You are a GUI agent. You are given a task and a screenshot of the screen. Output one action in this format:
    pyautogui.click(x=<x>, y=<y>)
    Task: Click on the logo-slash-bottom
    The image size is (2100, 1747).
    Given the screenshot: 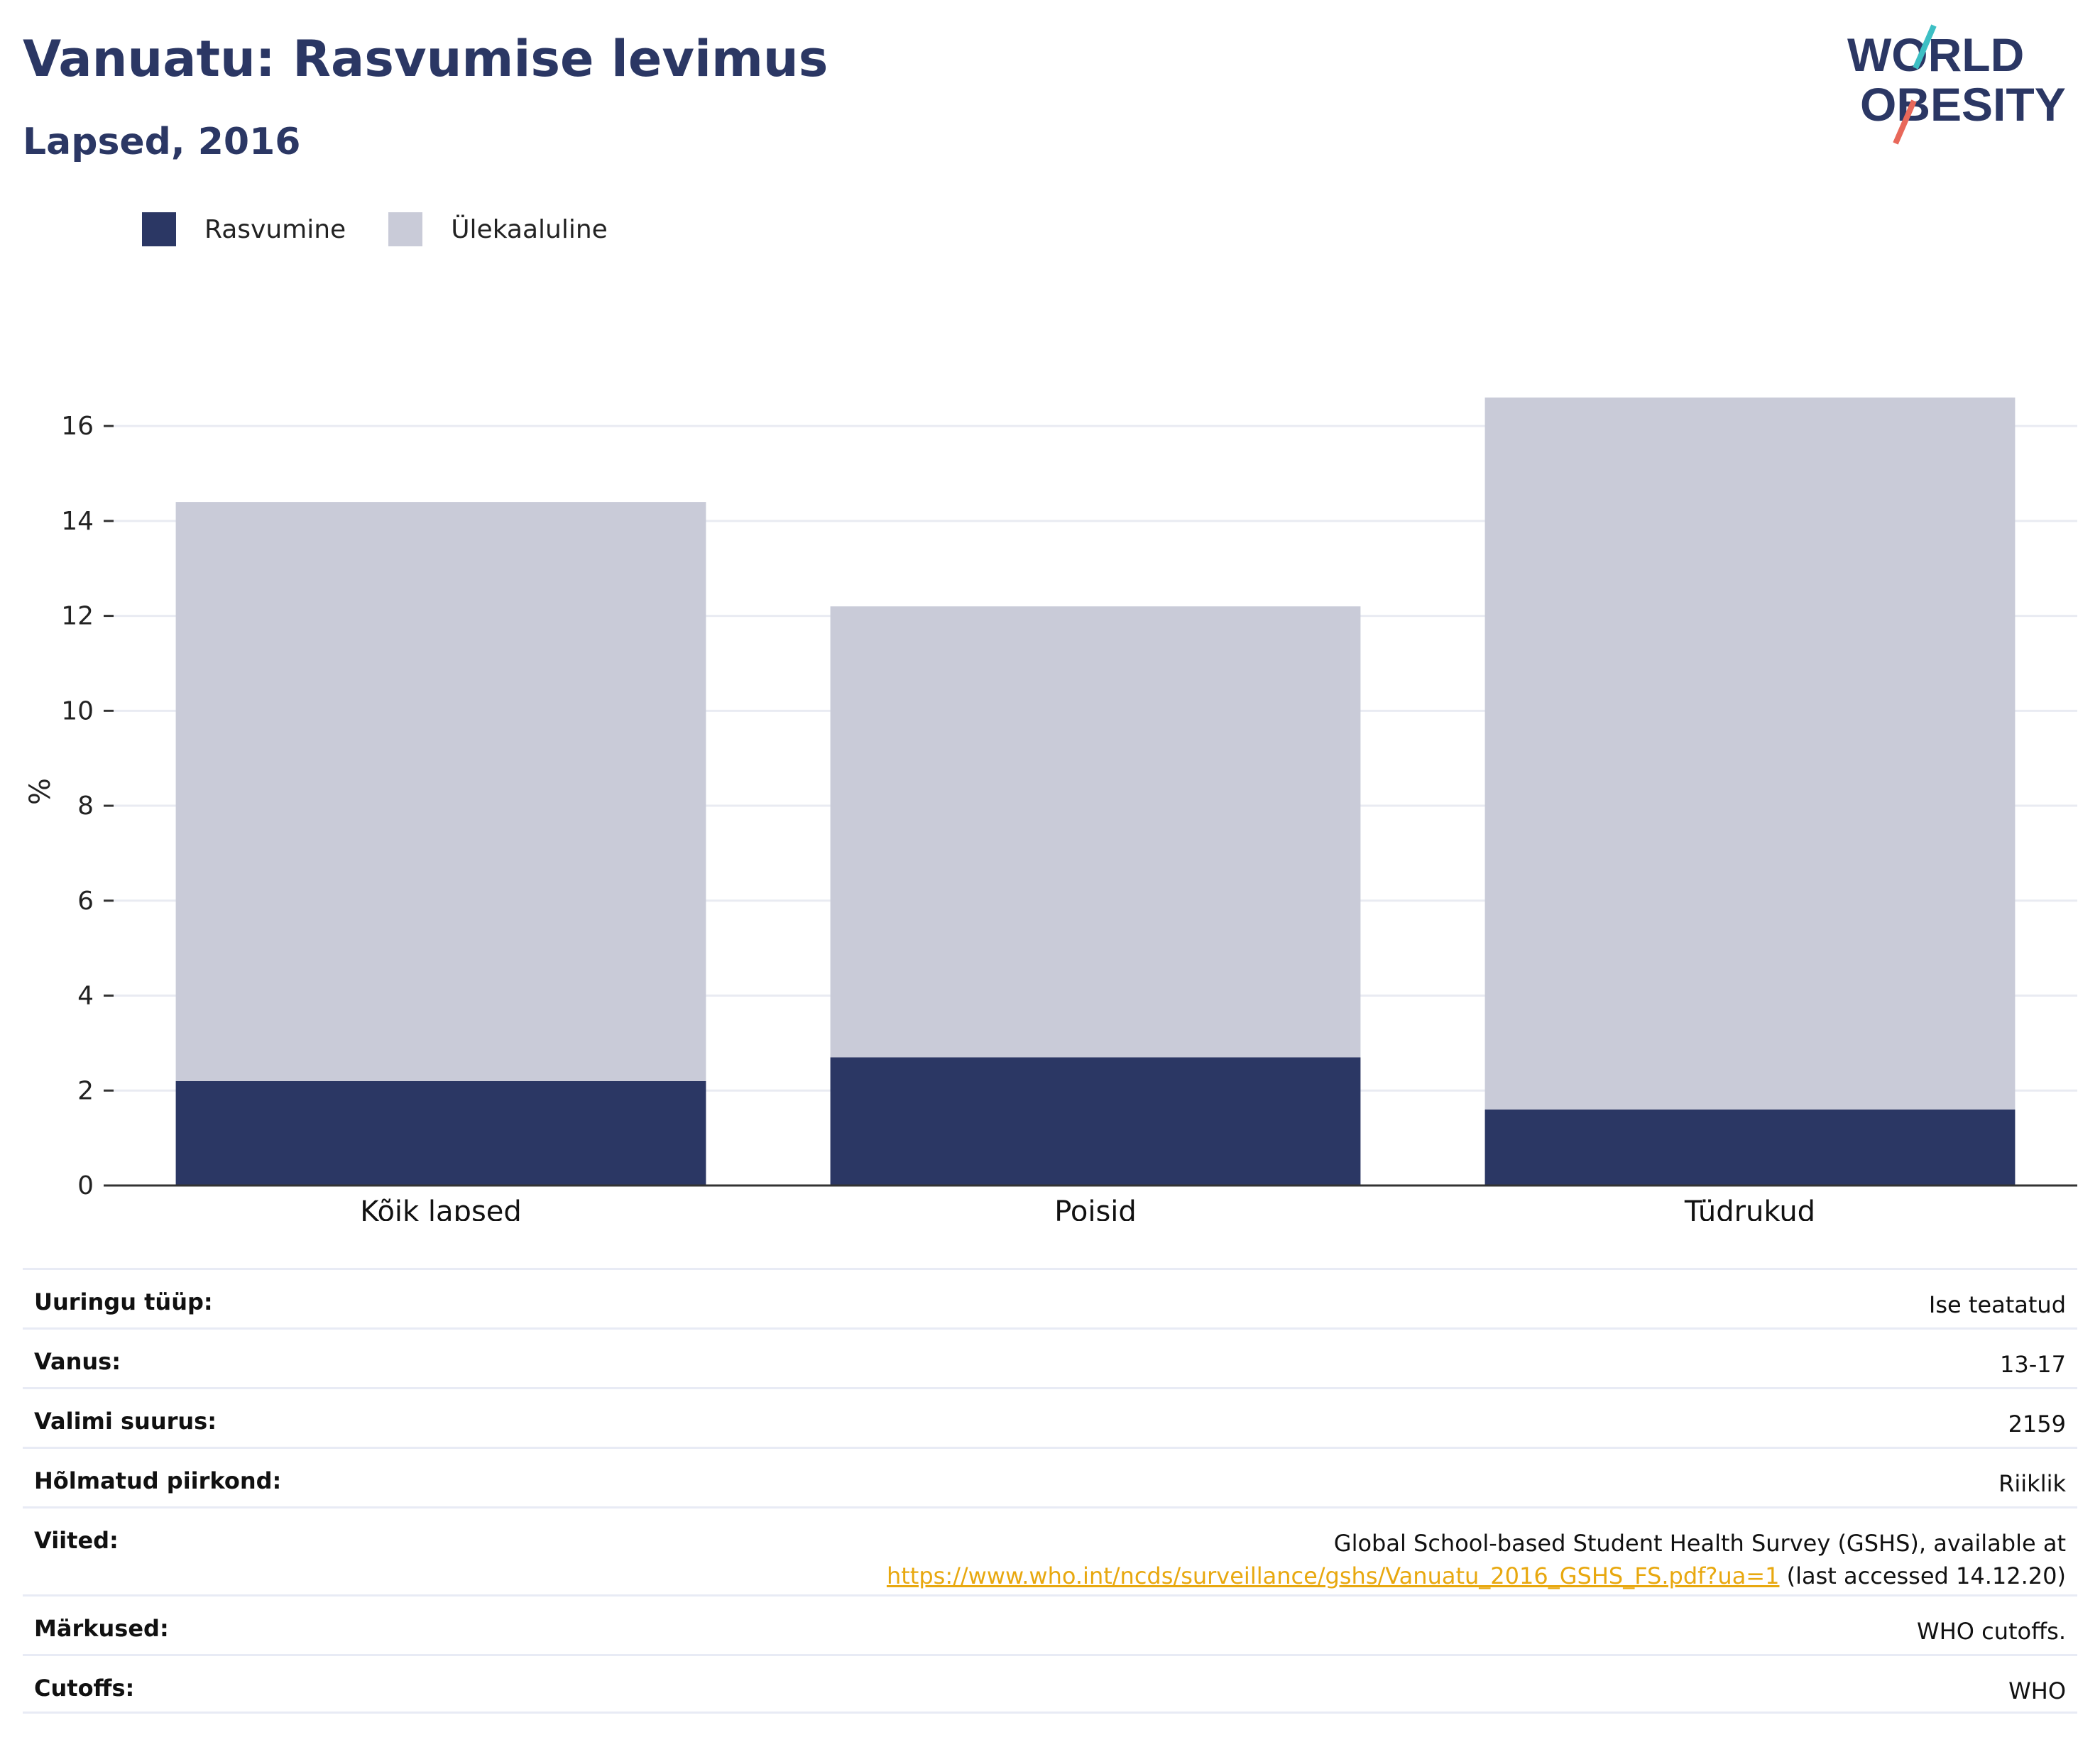 What is the action you would take?
    pyautogui.click(x=1905, y=122)
    